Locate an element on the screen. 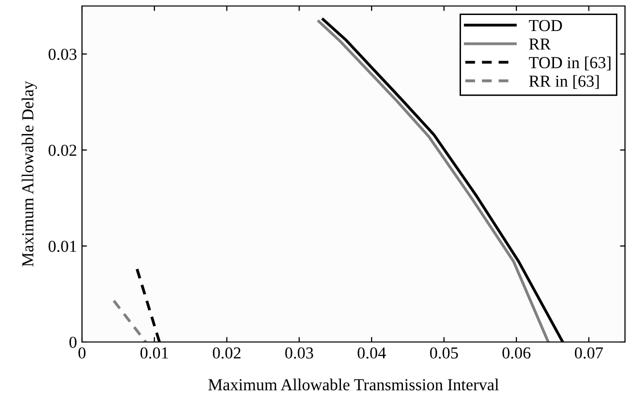 This screenshot has height=405, width=638. x-tick-label: 0 is located at coordinates (82, 353).